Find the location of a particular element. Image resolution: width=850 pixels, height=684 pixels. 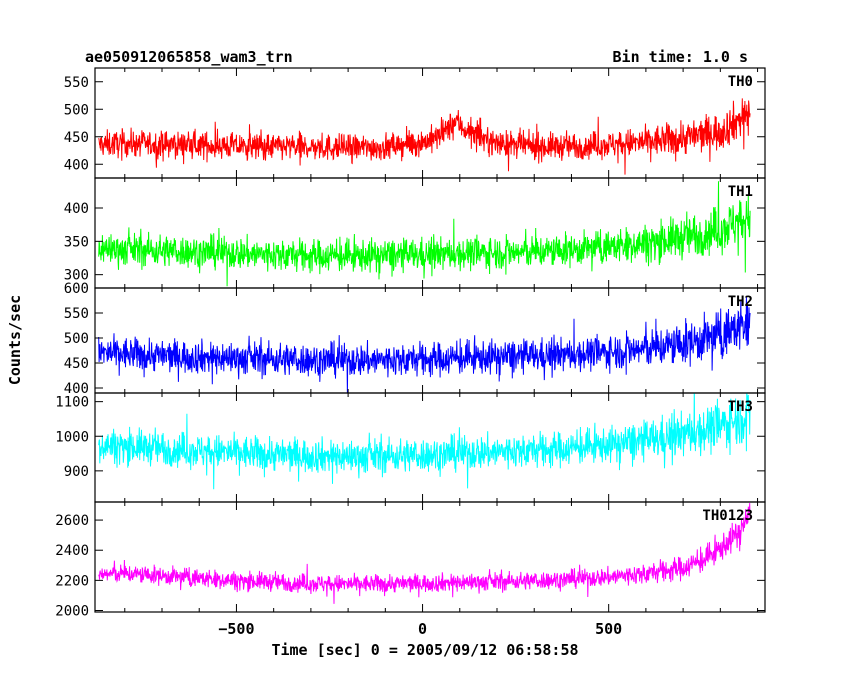

x-axis-label: Time [sec] 0 = 2005/09/12 06:58:58 is located at coordinates (424, 650).